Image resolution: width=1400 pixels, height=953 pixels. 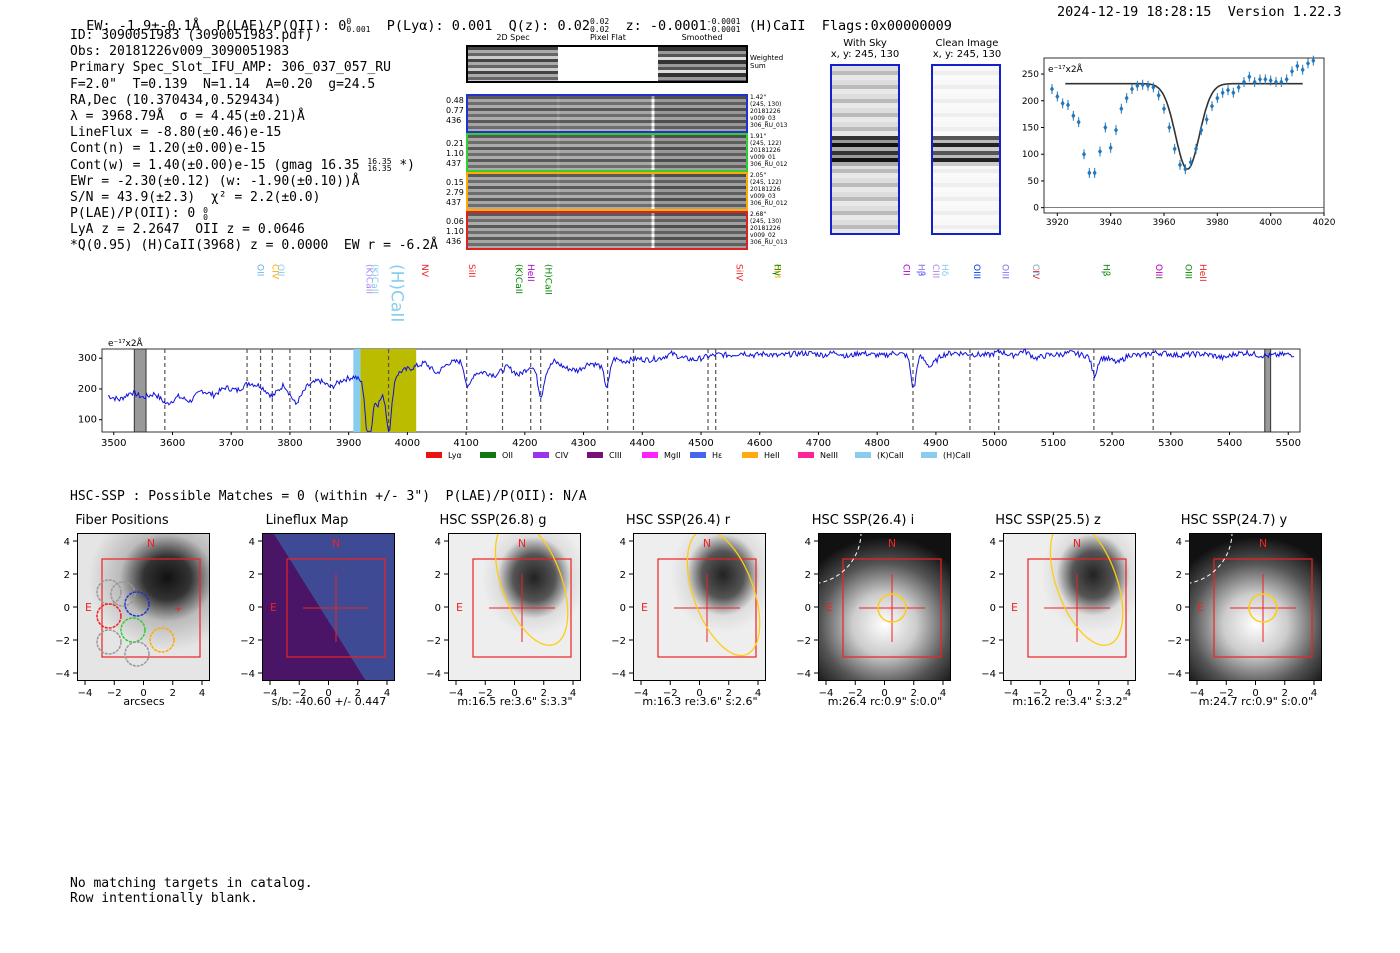 What do you see at coordinates (1036, 209) in the screenshot?
I see `zoom-ytick-label: 0` at bounding box center [1036, 209].